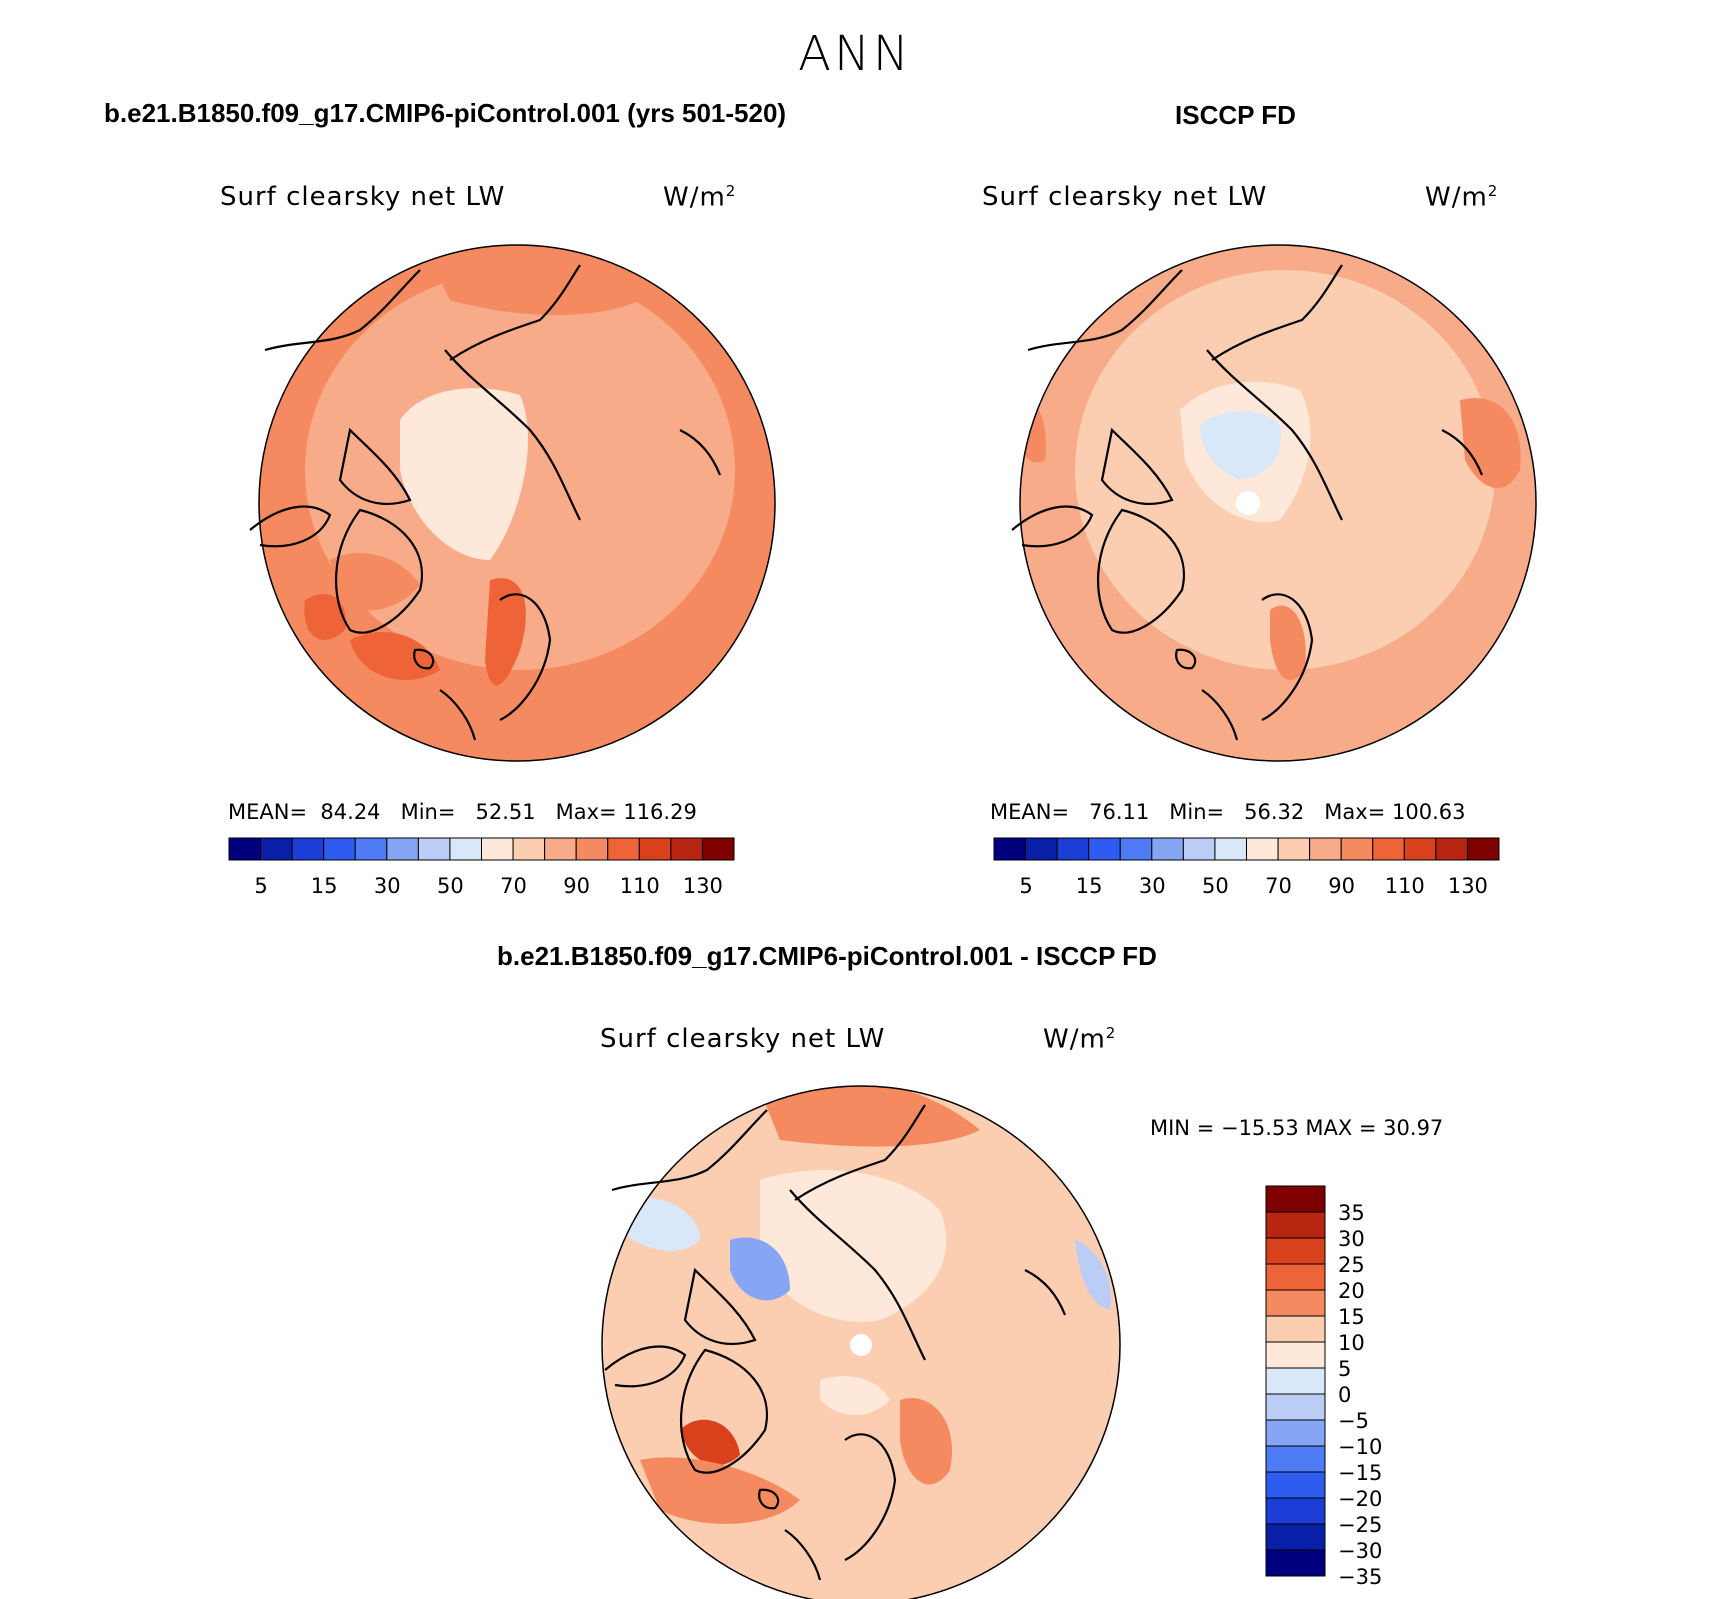 This screenshot has width=1710, height=1599. What do you see at coordinates (481, 867) in the screenshot?
I see `colorbar-model: 5 15 30 50 70 90 110 130` at bounding box center [481, 867].